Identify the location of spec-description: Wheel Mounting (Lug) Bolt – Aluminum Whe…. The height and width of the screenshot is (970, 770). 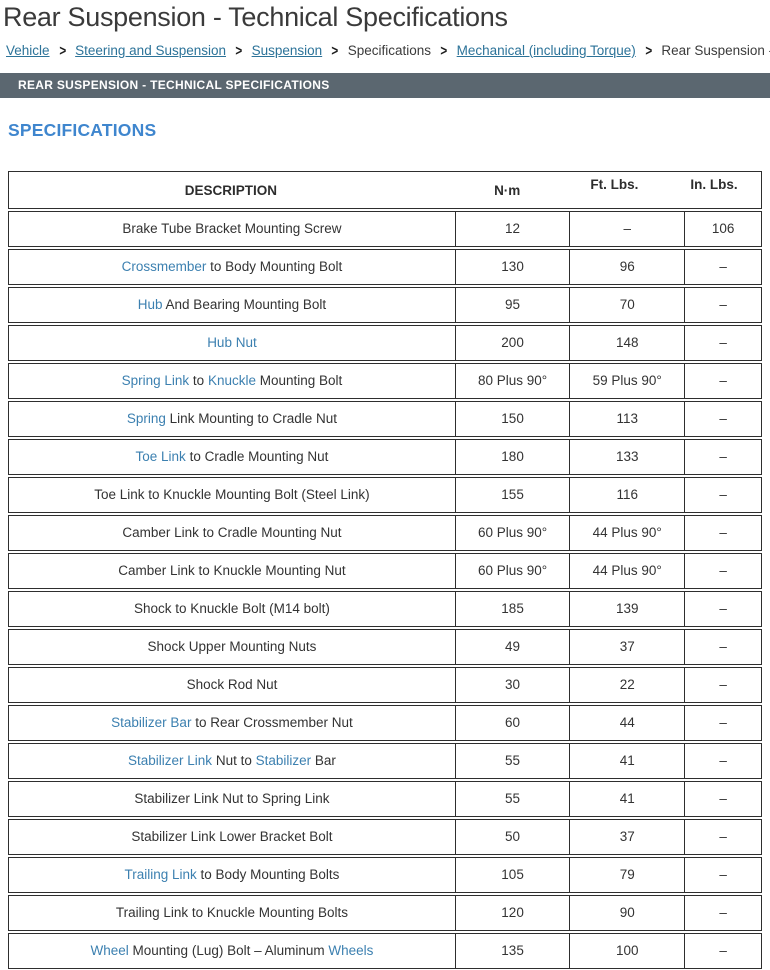
(232, 951).